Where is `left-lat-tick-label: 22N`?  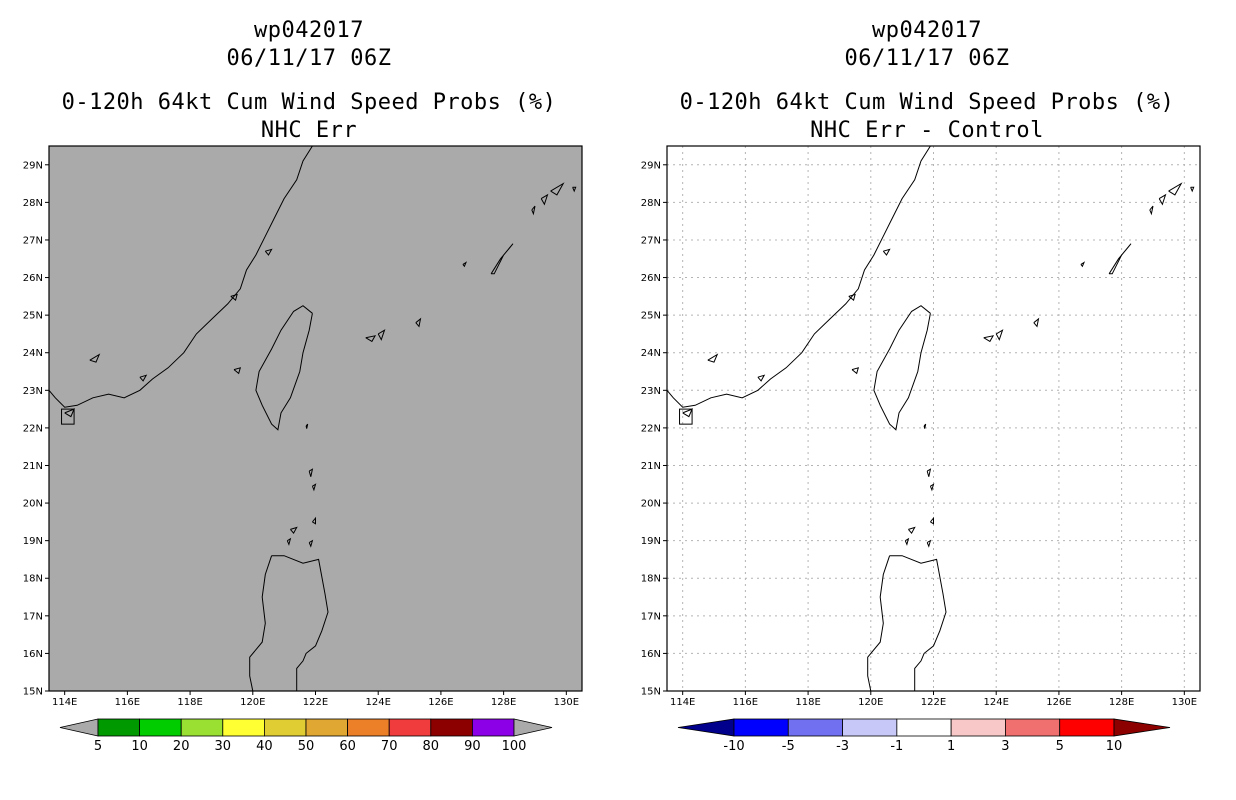 left-lat-tick-label: 22N is located at coordinates (33, 428).